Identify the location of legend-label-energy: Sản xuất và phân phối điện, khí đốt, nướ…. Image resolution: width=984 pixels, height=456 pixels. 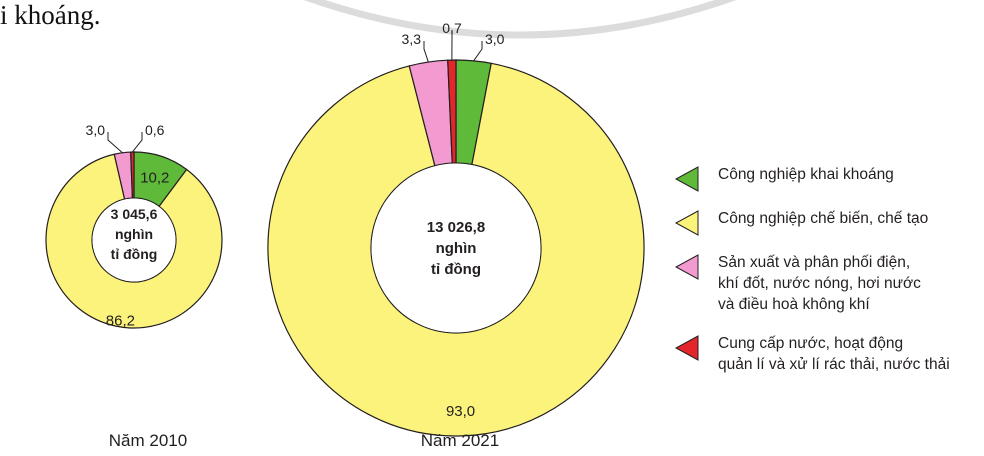
(819, 283).